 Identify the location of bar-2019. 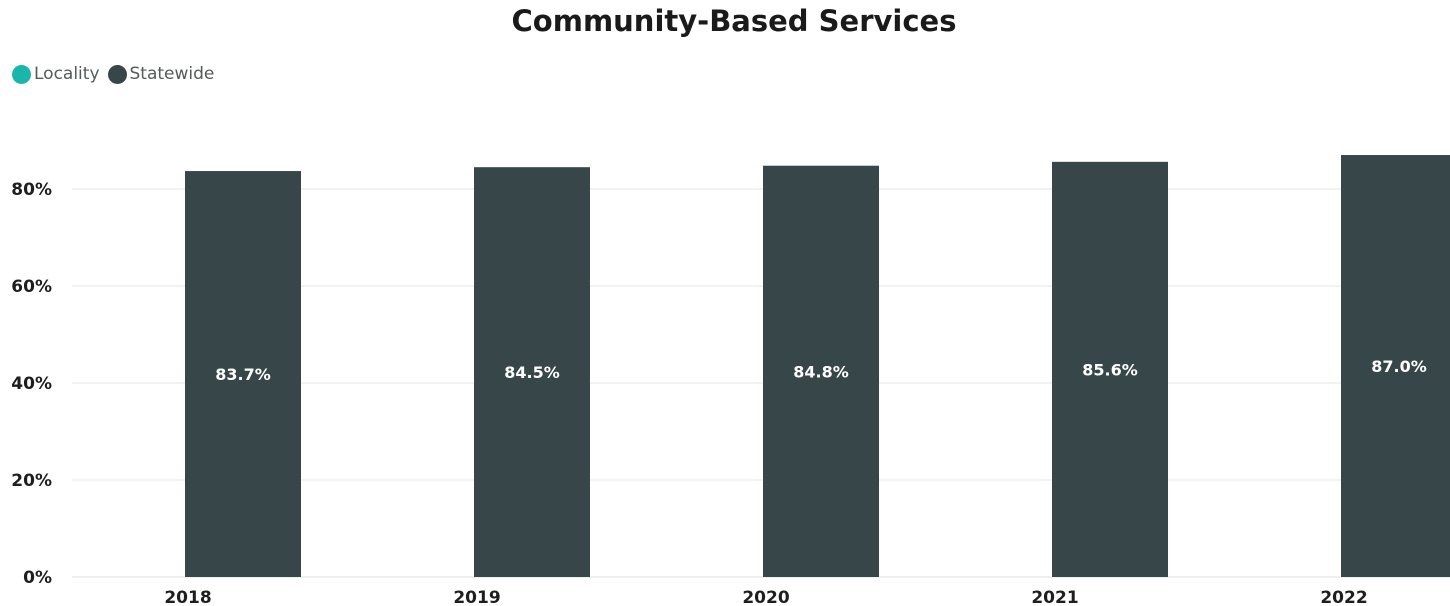
(532, 372).